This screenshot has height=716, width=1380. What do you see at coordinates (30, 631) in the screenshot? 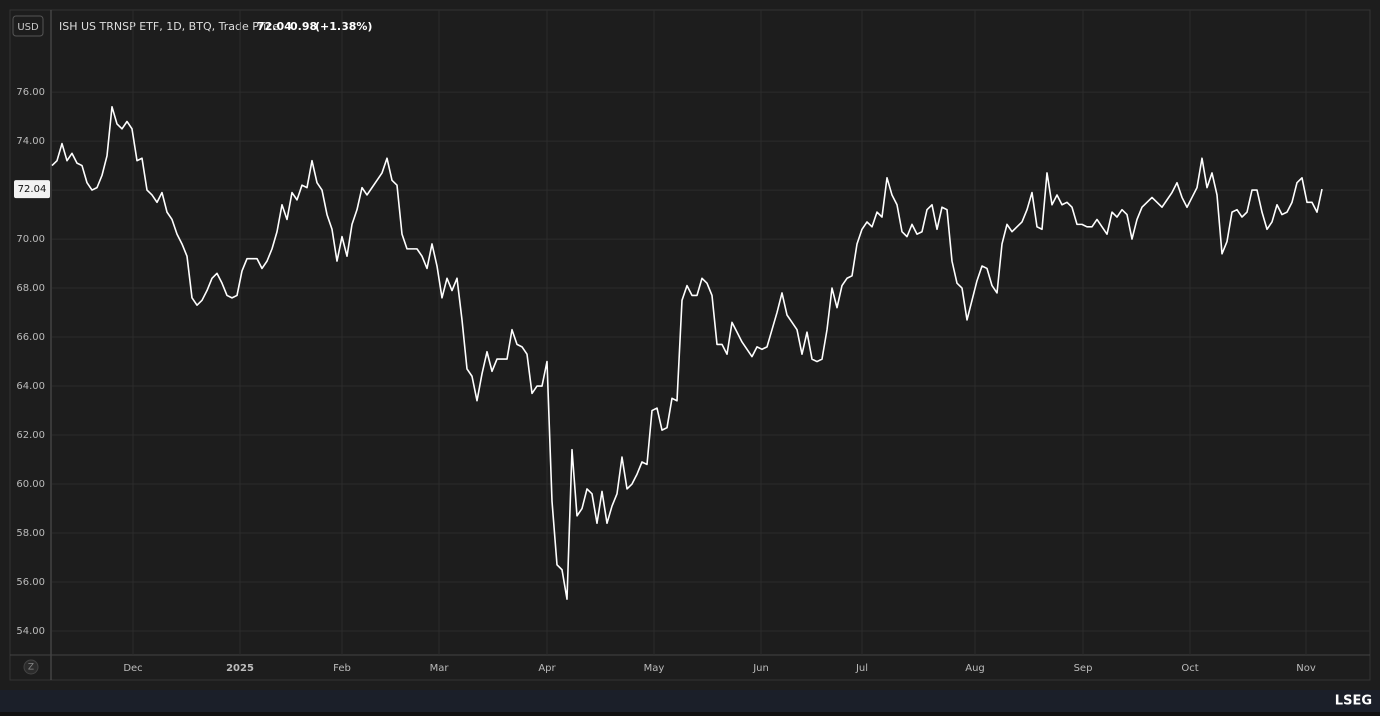
I see `y-tick-label: 54.00` at bounding box center [30, 631].